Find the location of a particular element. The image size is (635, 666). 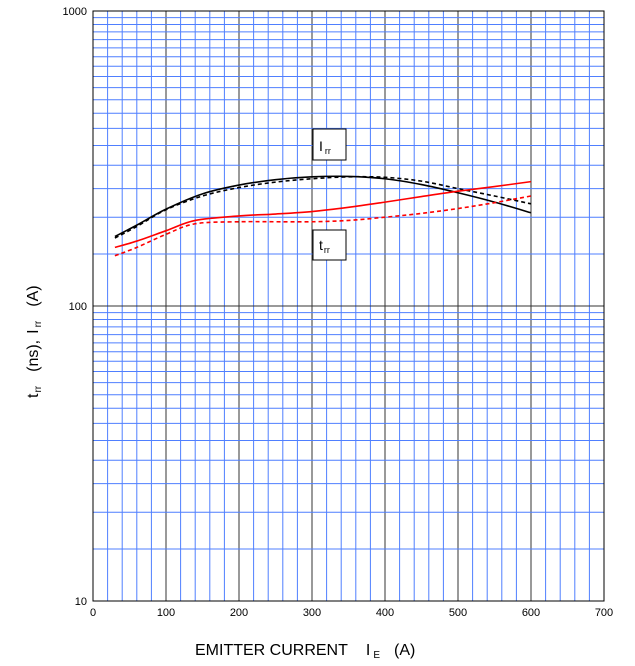

y-axis-label: trr(ns),Irr(A) is located at coordinates (34, 341).